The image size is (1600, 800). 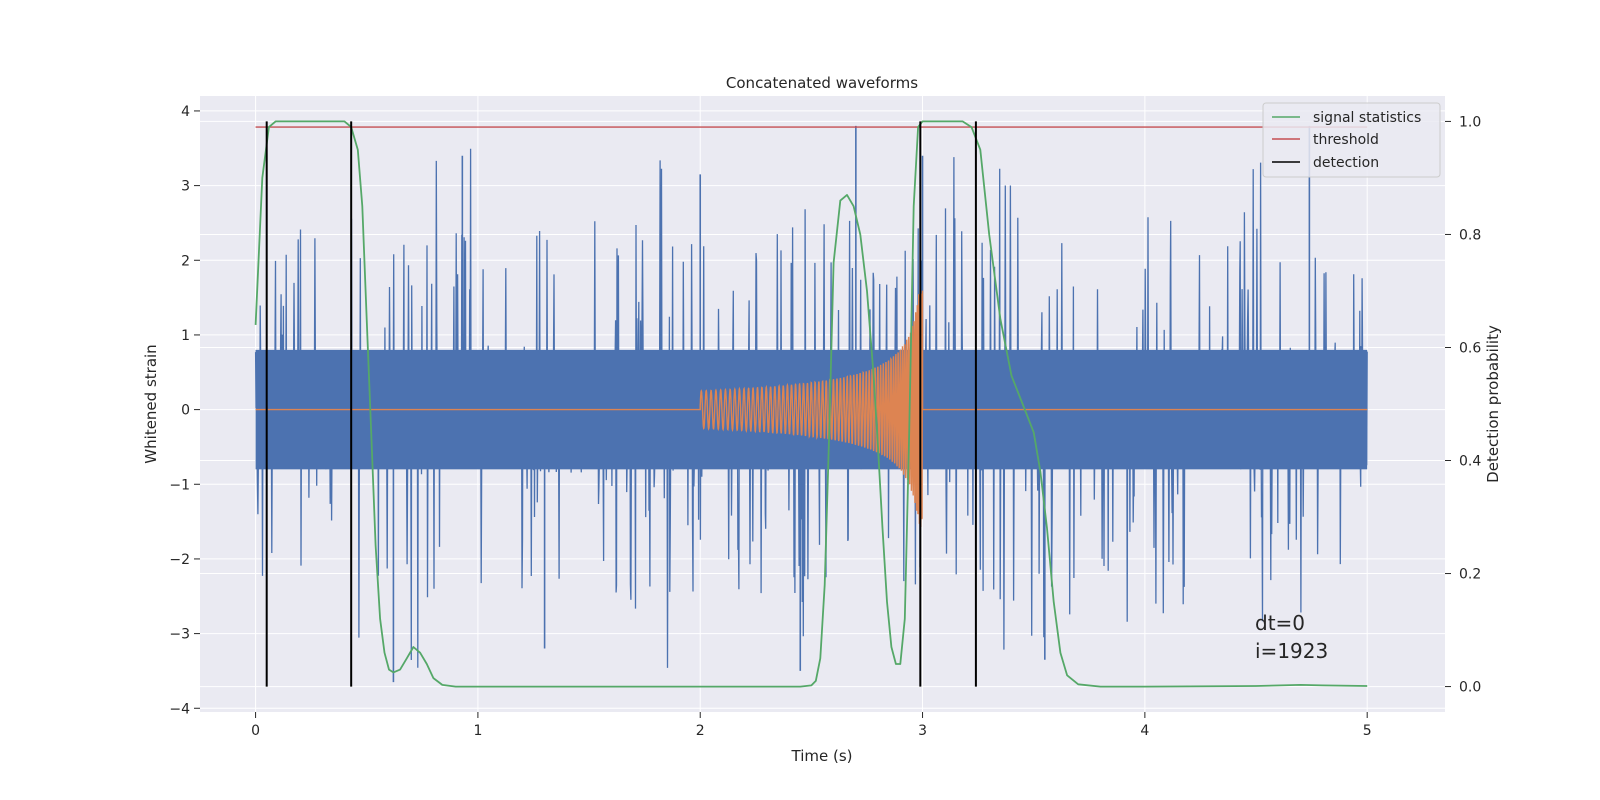 I want to click on ticks-x: 0 1 2 3 4 5, so click(x=811, y=725).